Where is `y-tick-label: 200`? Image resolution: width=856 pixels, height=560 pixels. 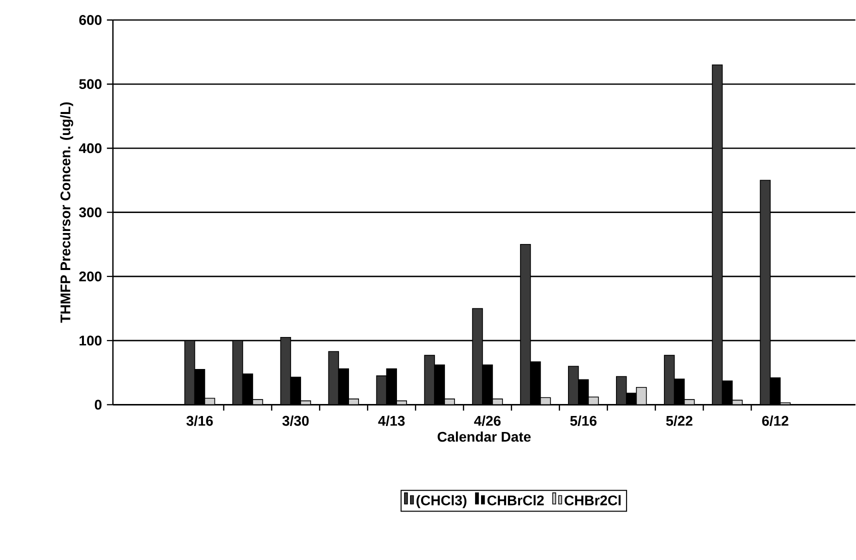 y-tick-label: 200 is located at coordinates (90, 277).